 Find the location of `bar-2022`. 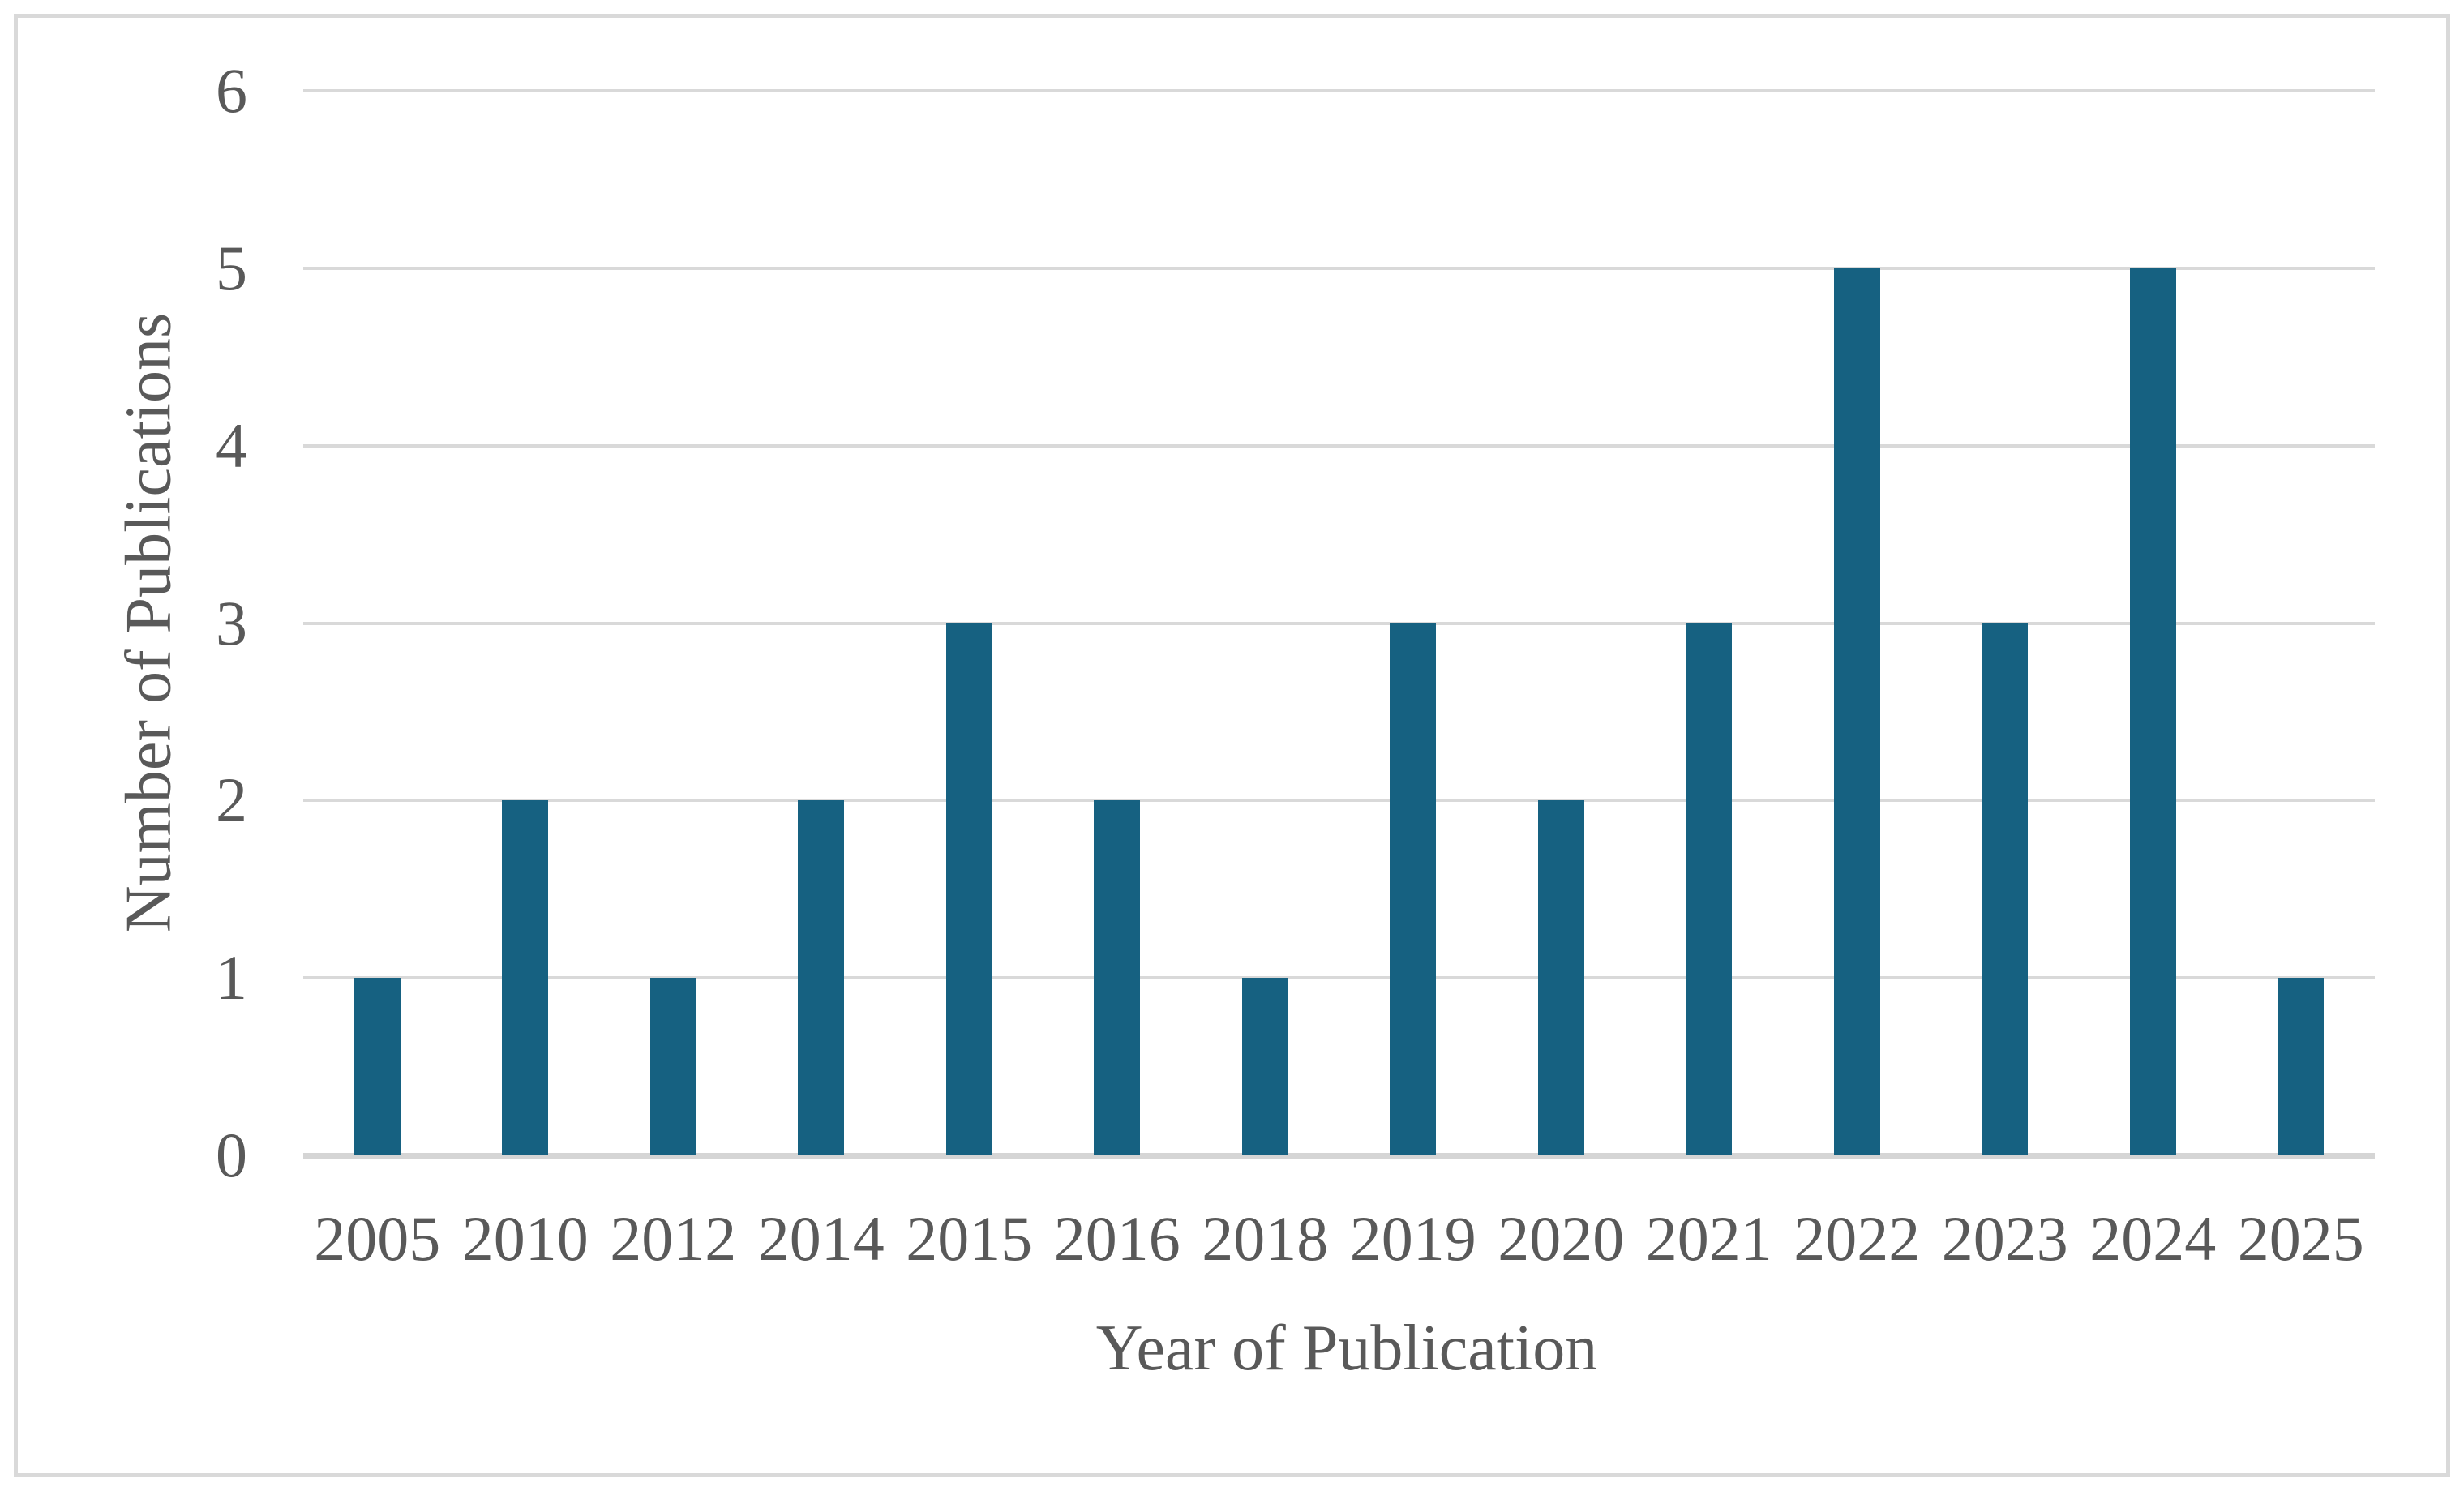

bar-2022 is located at coordinates (1856, 711).